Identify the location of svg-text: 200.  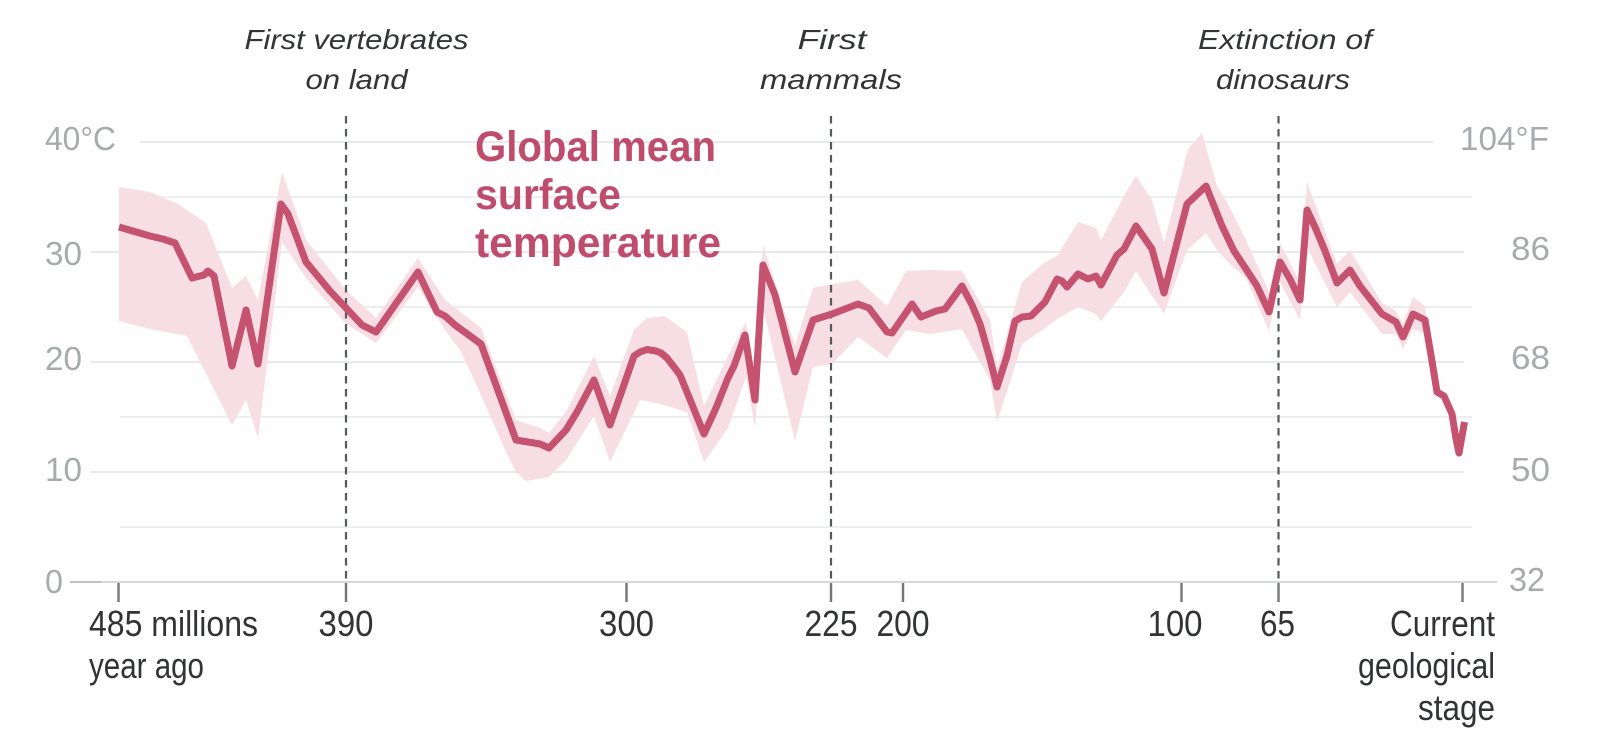
(903, 623).